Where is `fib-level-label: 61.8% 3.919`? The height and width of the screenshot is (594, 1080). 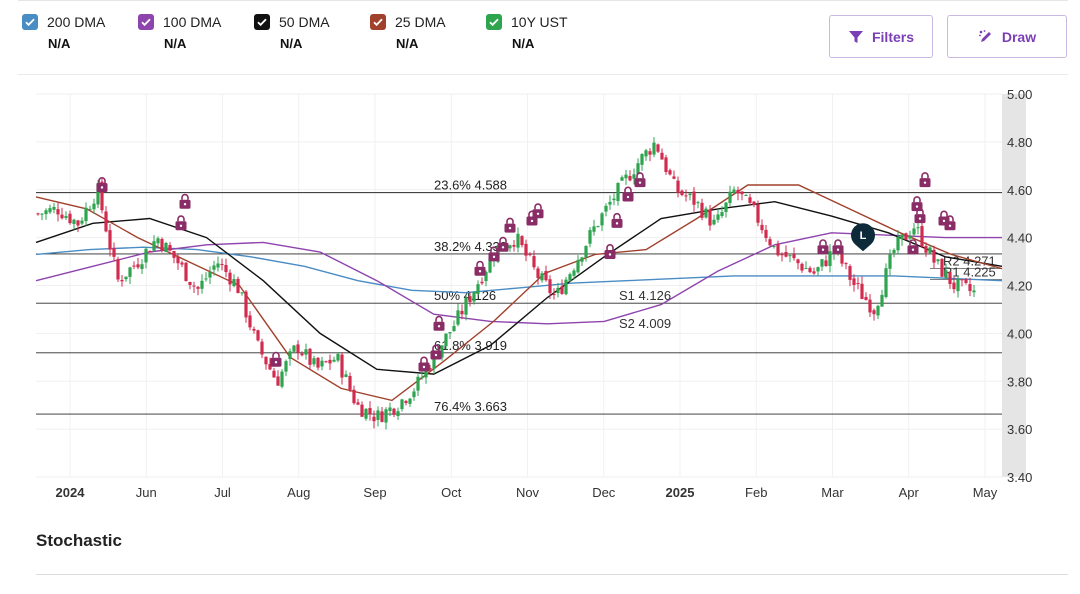
fib-level-label: 61.8% 3.919 is located at coordinates (470, 345).